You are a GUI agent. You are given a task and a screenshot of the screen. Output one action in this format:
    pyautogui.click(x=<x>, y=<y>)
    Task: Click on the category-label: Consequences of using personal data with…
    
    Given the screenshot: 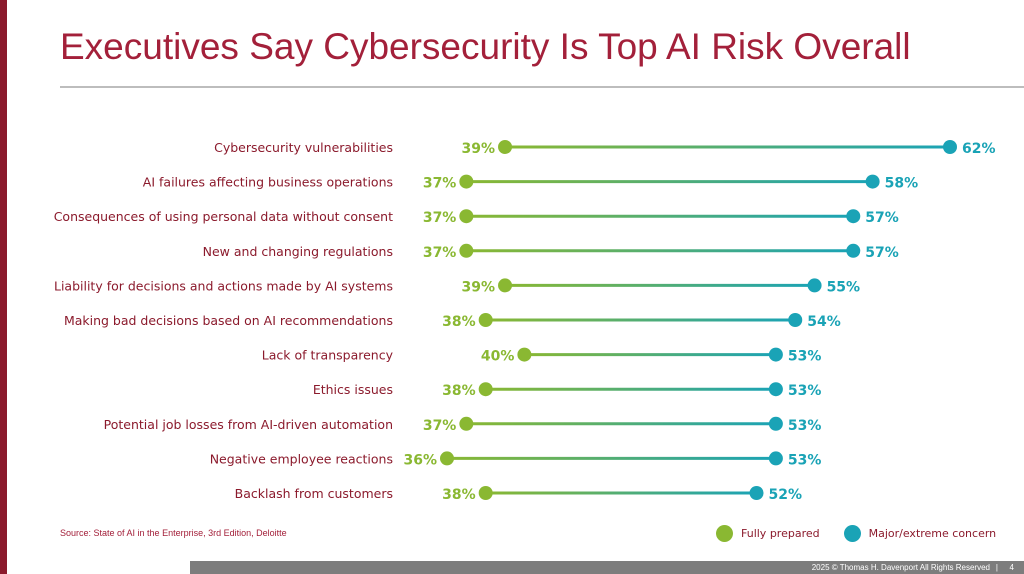 What is the action you would take?
    pyautogui.click(x=223, y=216)
    